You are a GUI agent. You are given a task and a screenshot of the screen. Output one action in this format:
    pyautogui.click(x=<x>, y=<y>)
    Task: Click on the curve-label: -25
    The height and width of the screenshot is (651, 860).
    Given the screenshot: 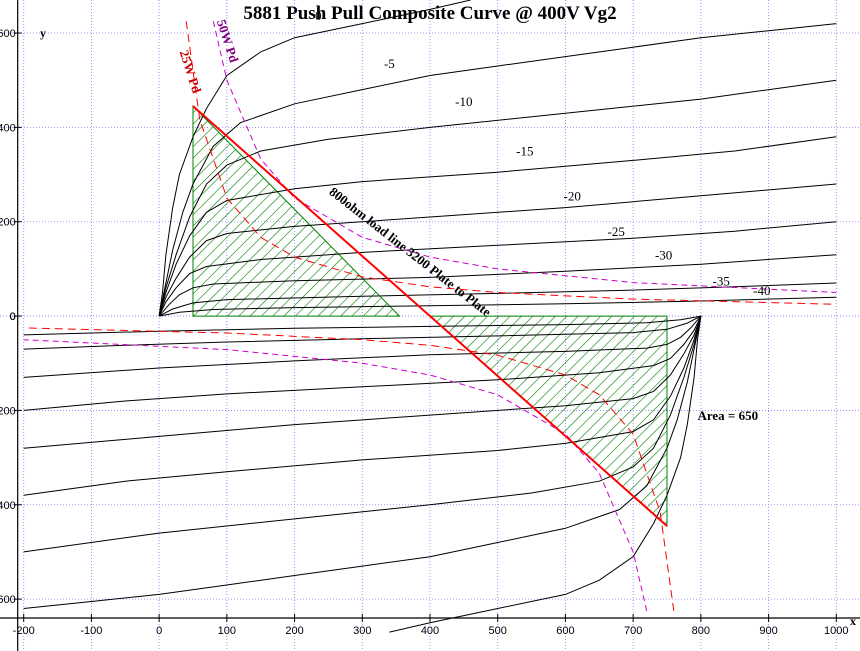 What is the action you would take?
    pyautogui.click(x=616, y=231)
    